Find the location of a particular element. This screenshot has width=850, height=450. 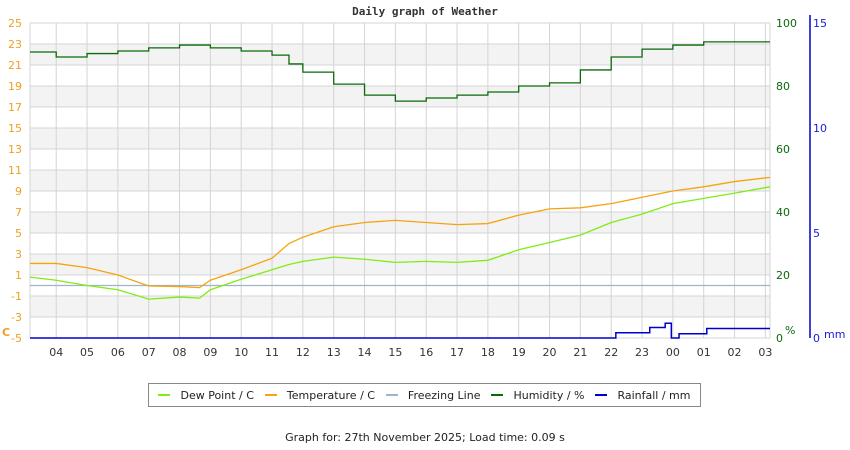

svg-text: 40 is located at coordinates (783, 212).